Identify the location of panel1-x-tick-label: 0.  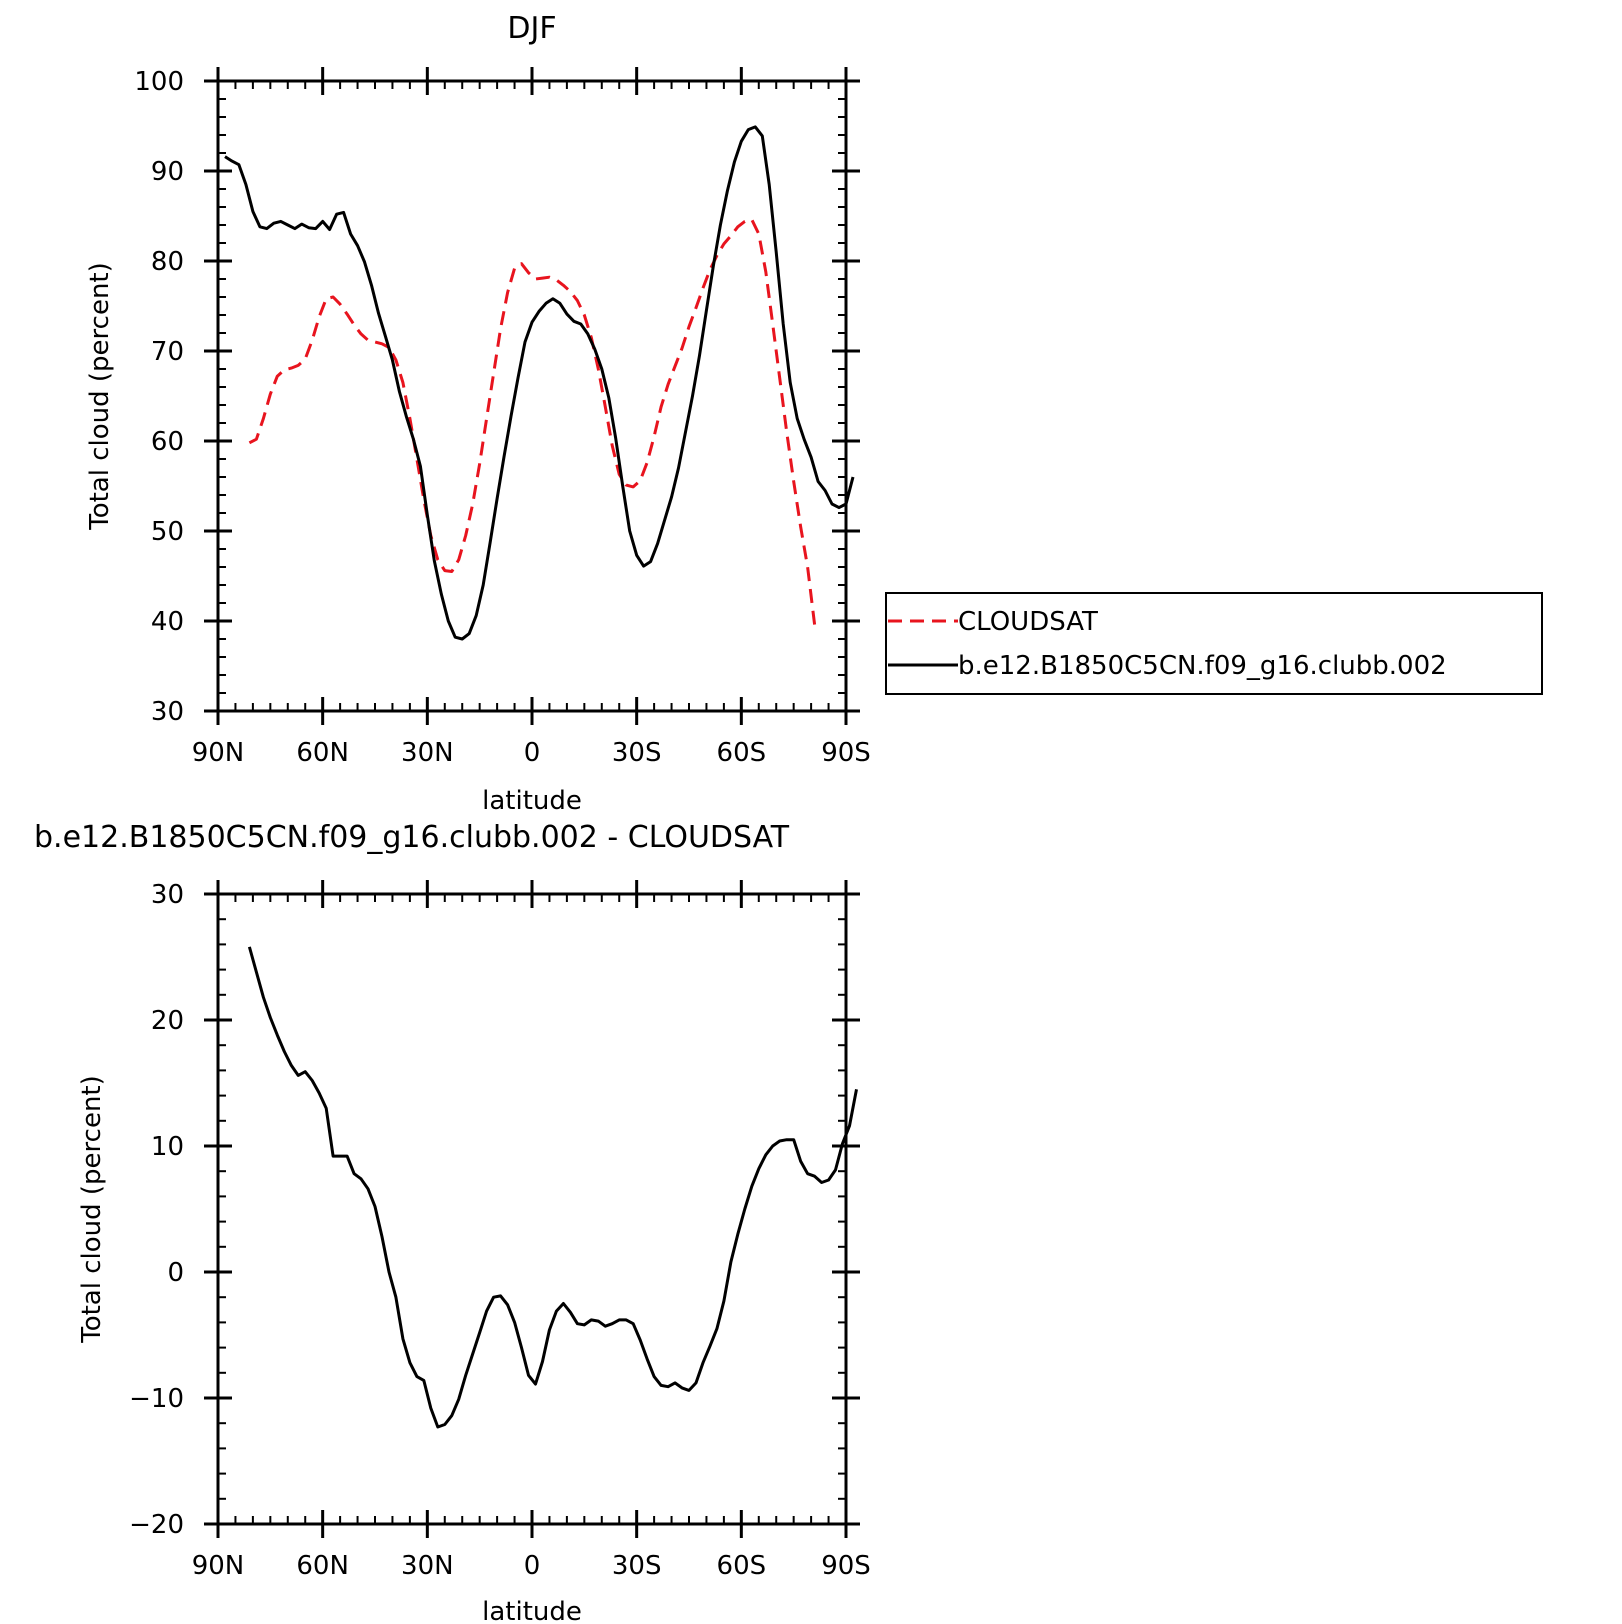
(532, 753).